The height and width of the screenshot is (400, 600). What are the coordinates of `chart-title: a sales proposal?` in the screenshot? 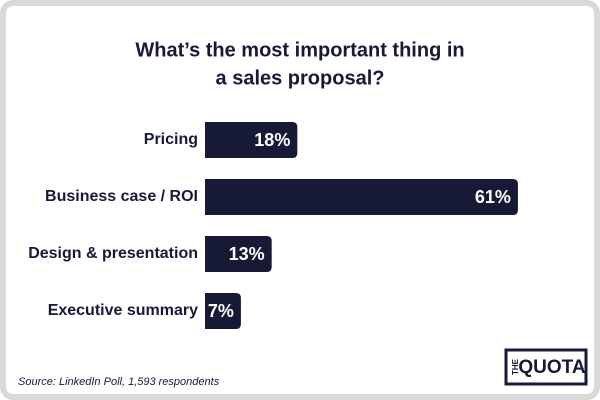 It's located at (300, 78).